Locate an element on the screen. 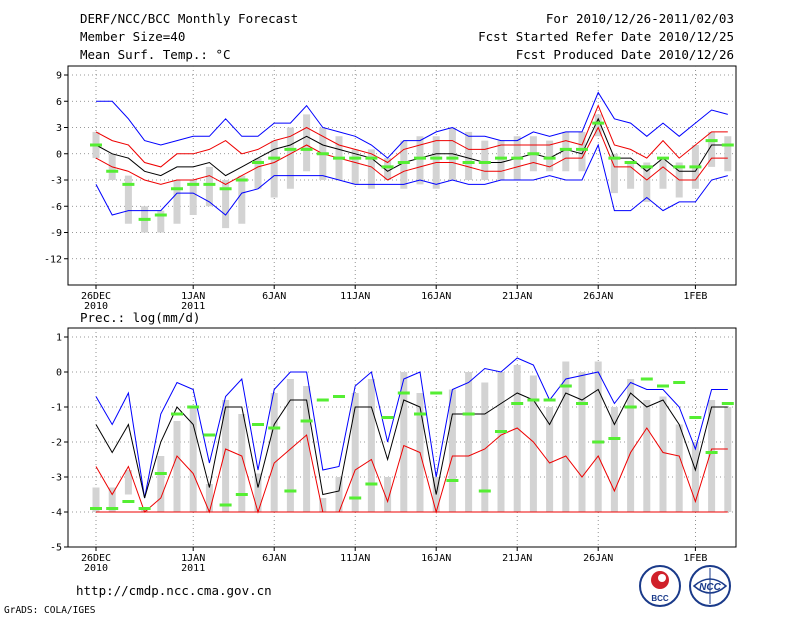 The height and width of the screenshot is (618, 800). source-url: http://cmdp.ncc.cma.gov.cn is located at coordinates (174, 590).